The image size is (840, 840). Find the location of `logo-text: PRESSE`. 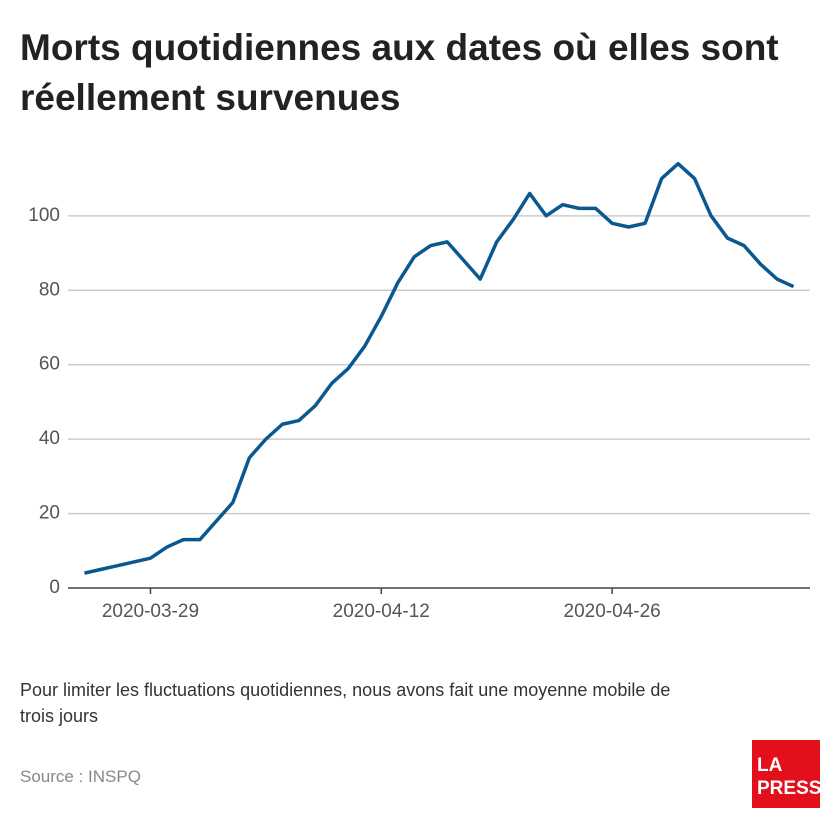

logo-text: PRESSE is located at coordinates (795, 788).